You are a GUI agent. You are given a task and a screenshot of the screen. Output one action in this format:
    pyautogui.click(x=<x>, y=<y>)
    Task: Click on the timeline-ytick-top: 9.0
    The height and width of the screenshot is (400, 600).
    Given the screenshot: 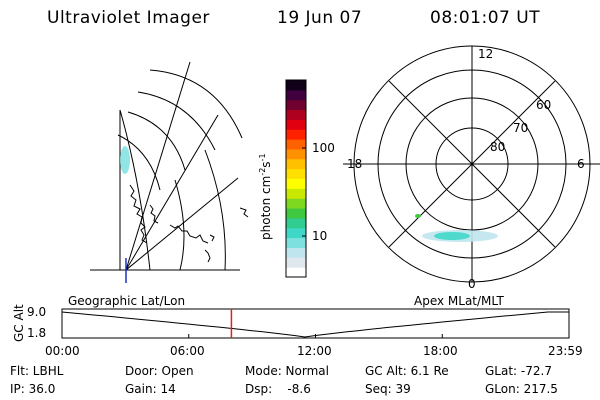 What is the action you would take?
    pyautogui.click(x=37, y=312)
    